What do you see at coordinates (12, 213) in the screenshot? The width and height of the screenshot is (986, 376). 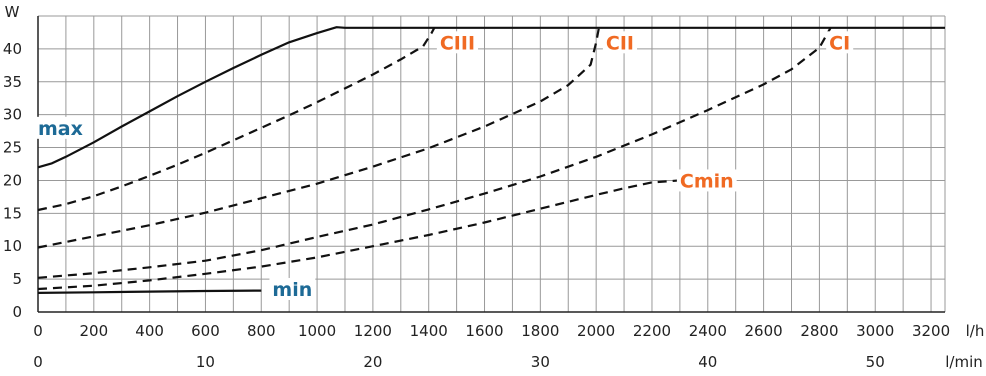 I see `y-tick-label: 15` at bounding box center [12, 213].